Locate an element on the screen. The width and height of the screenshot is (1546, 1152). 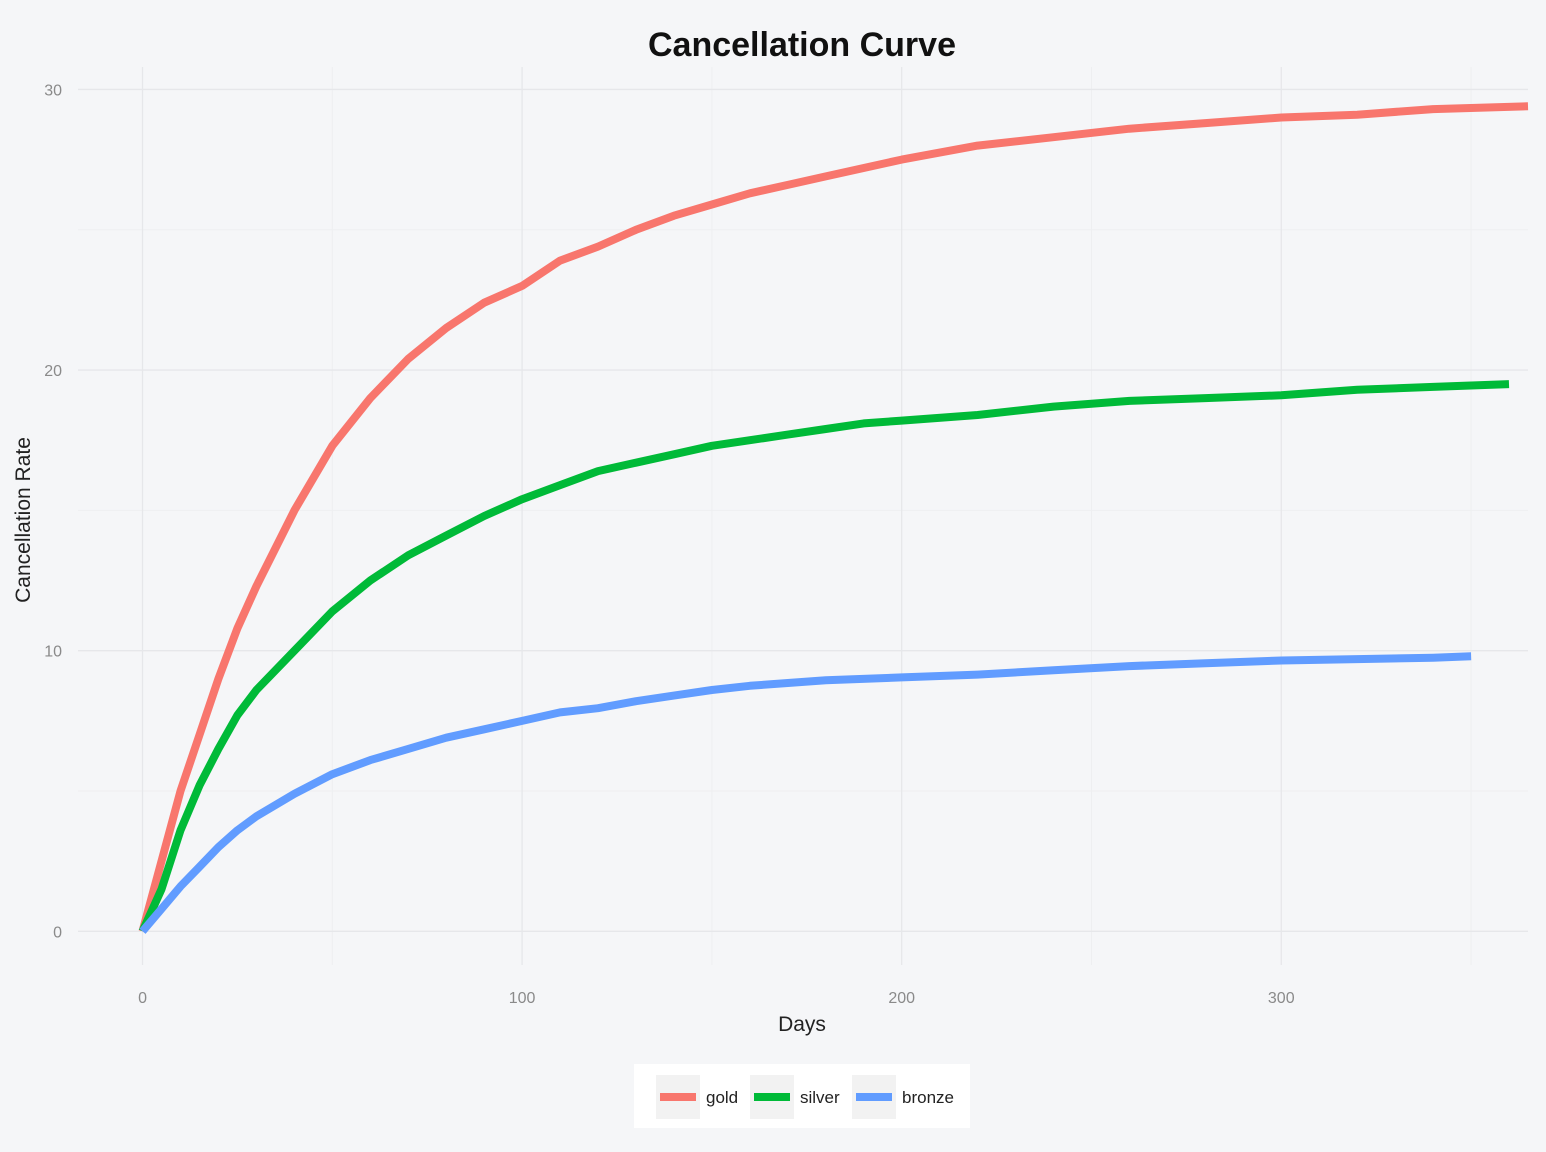
legend-label-bronze: bronze is located at coordinates (928, 1097).